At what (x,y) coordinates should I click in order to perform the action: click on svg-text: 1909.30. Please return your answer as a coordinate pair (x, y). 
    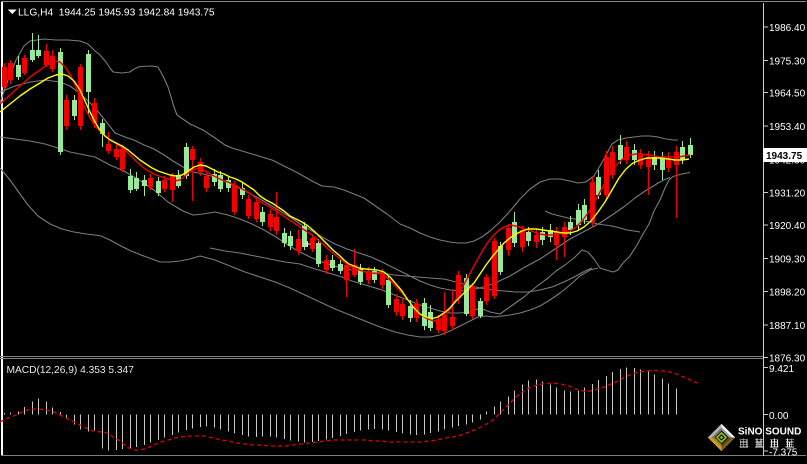
    Looking at the image, I should click on (787, 259).